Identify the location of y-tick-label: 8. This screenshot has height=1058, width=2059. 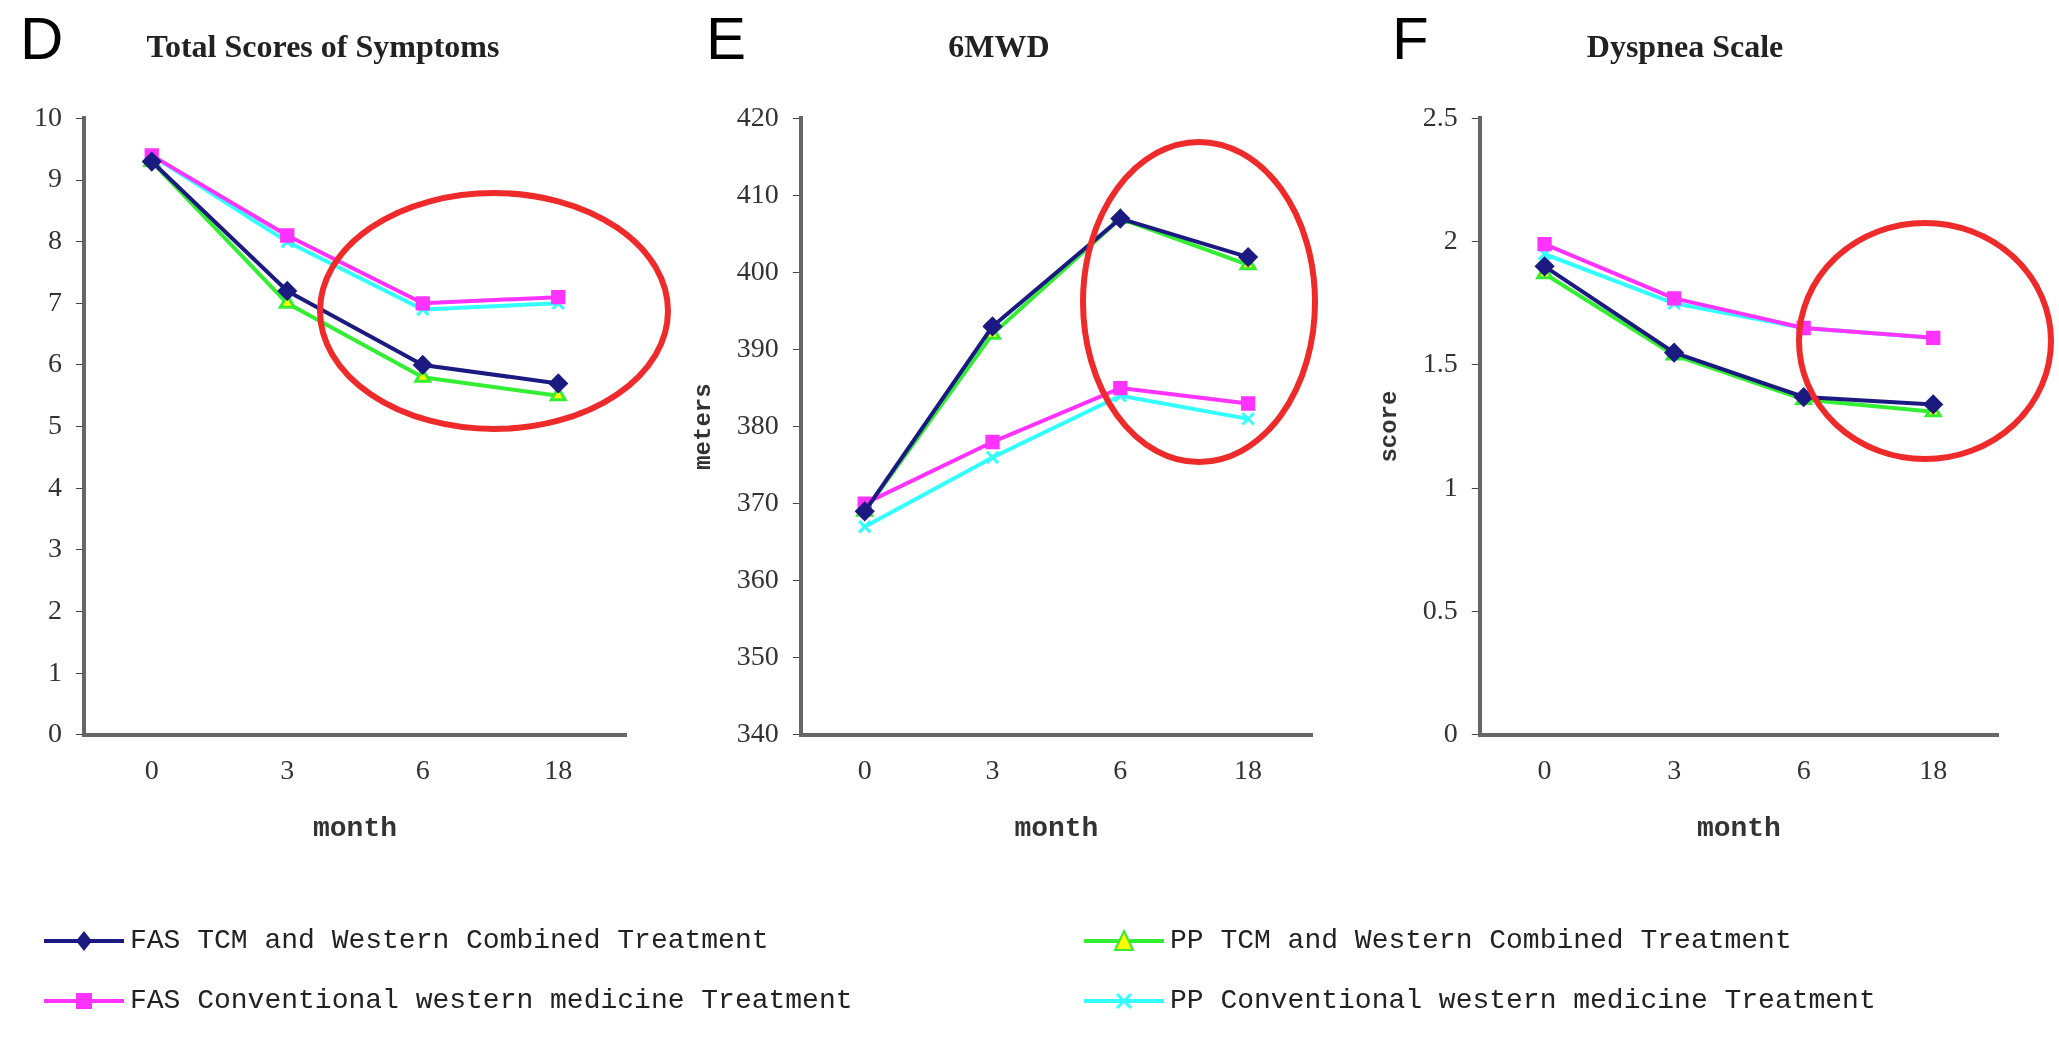
(55, 240).